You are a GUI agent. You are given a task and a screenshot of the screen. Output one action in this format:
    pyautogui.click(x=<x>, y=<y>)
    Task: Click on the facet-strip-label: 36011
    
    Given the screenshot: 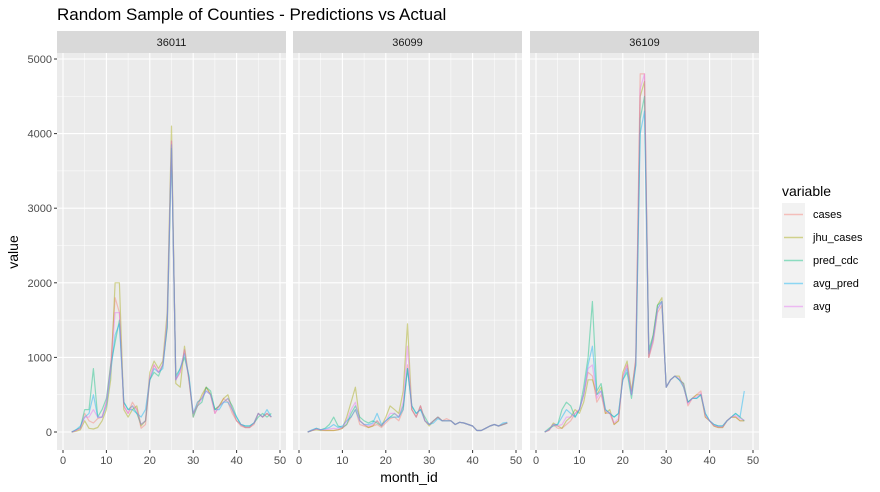 What is the action you would take?
    pyautogui.click(x=172, y=43)
    